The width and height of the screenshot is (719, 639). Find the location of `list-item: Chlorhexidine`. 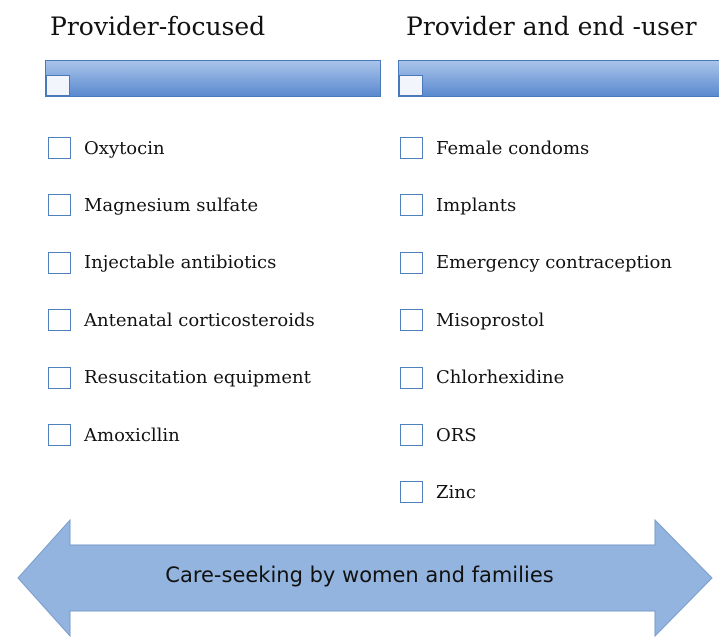

list-item: Chlorhexidine is located at coordinates (482, 378).